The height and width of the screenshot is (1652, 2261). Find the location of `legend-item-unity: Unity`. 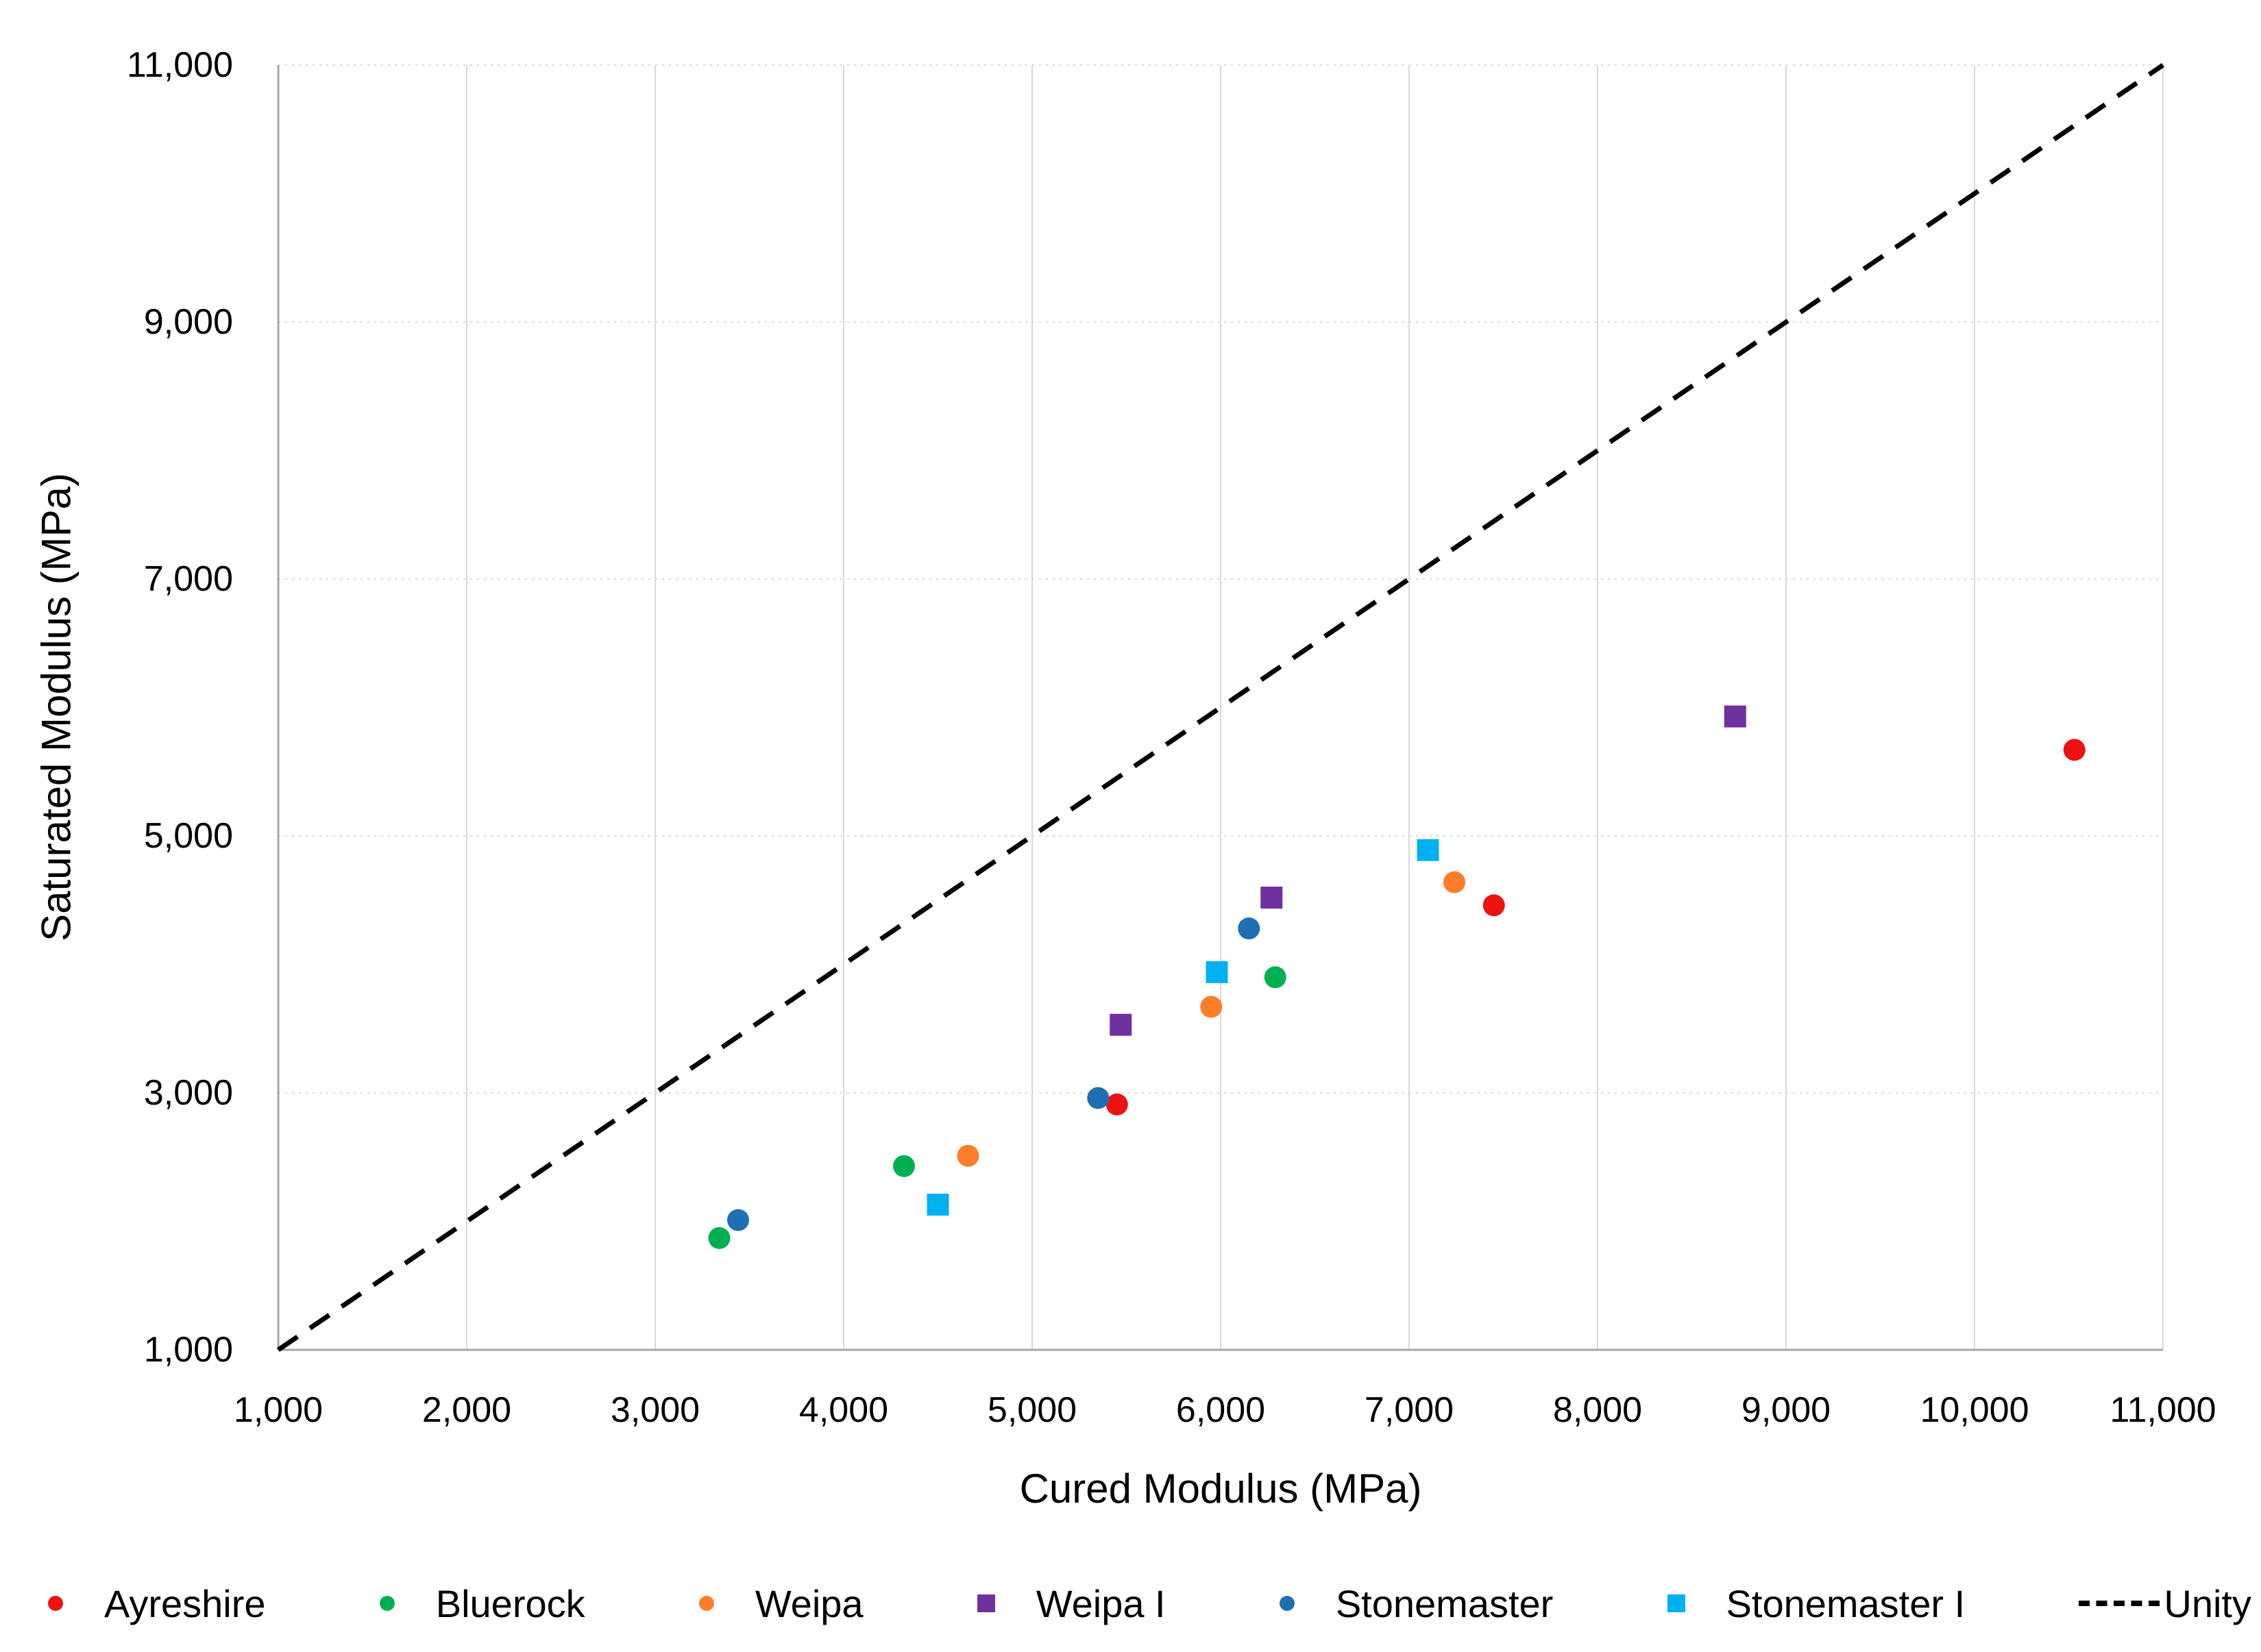

legend-item-unity: Unity is located at coordinates (2165, 1603).